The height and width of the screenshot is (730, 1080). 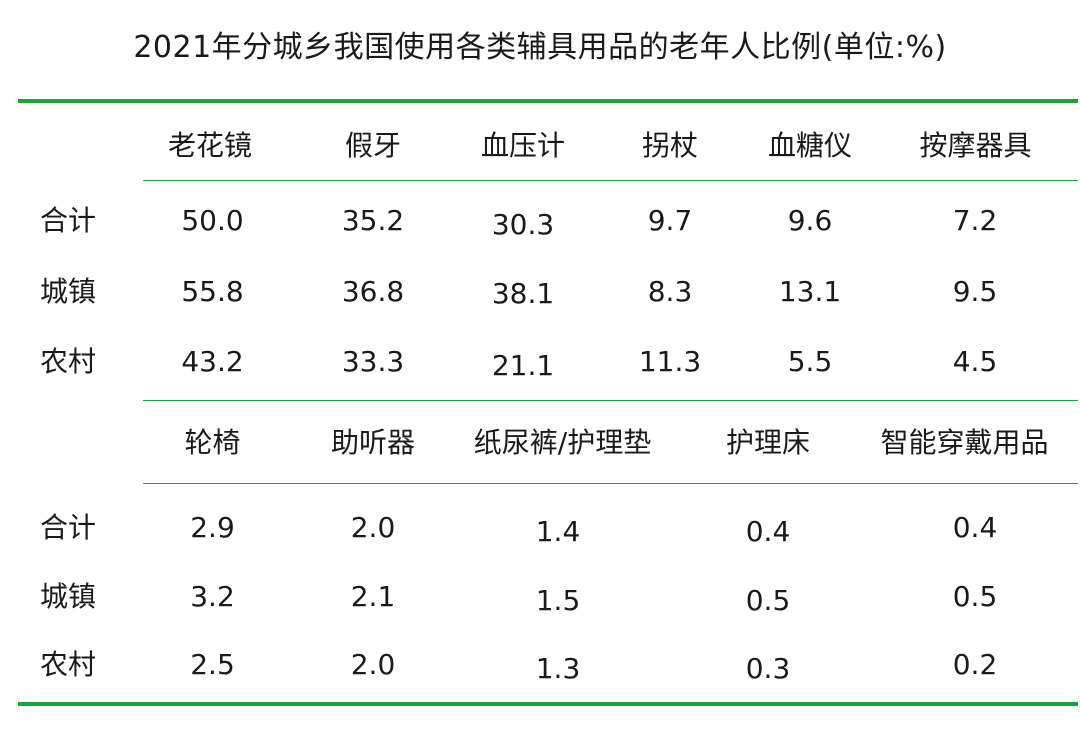 What do you see at coordinates (212, 527) in the screenshot?
I see `table-cell: 2.9` at bounding box center [212, 527].